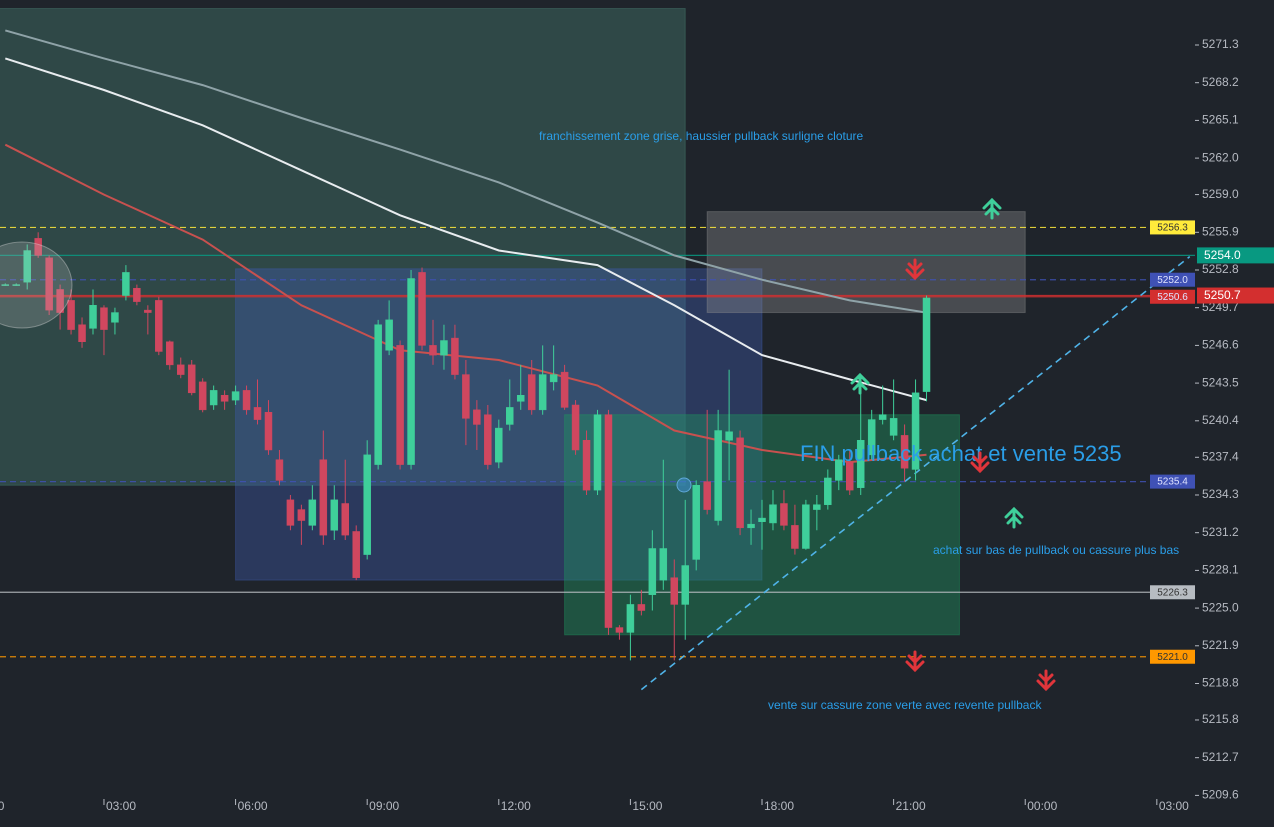 This screenshot has width=1274, height=827. I want to click on level-label: 5256.3, so click(1172, 228).